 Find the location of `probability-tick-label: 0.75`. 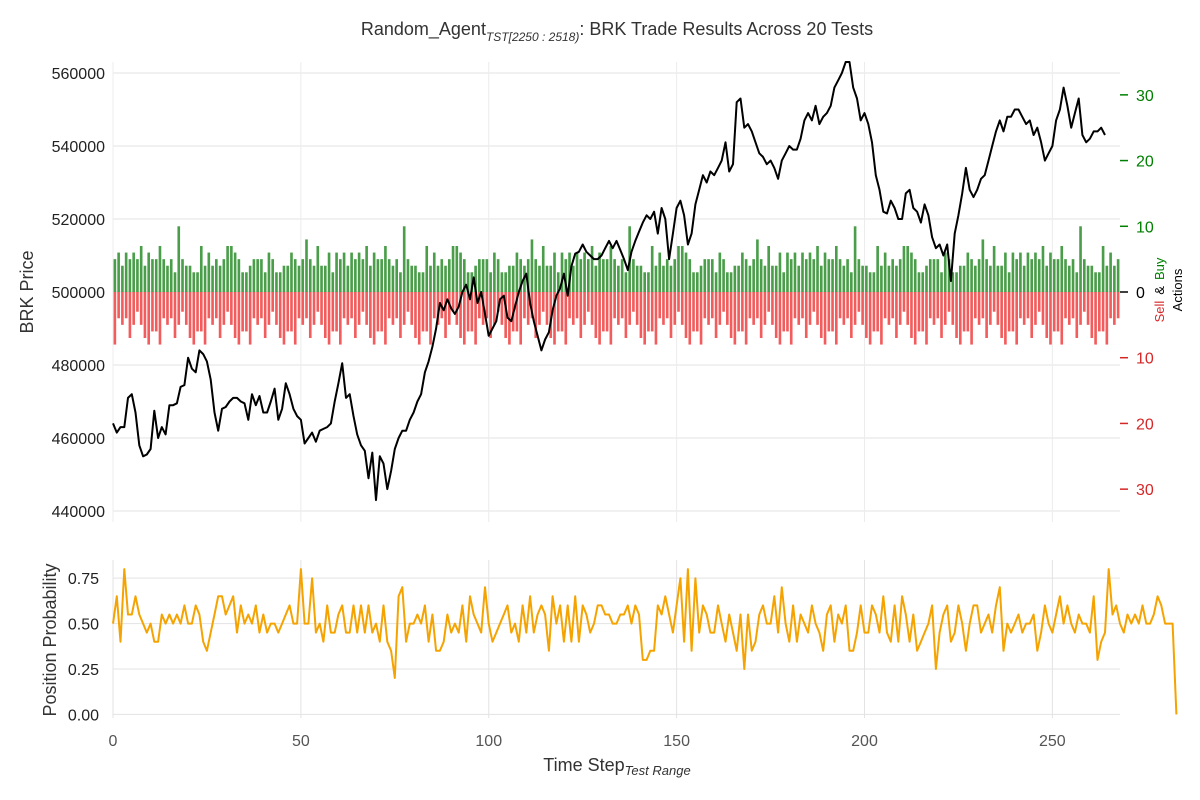

probability-tick-label: 0.75 is located at coordinates (83, 579).